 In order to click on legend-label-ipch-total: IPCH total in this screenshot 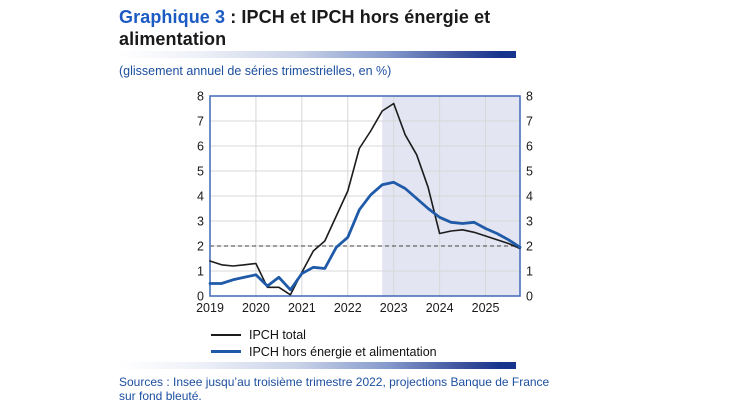, I will do `click(277, 334)`.